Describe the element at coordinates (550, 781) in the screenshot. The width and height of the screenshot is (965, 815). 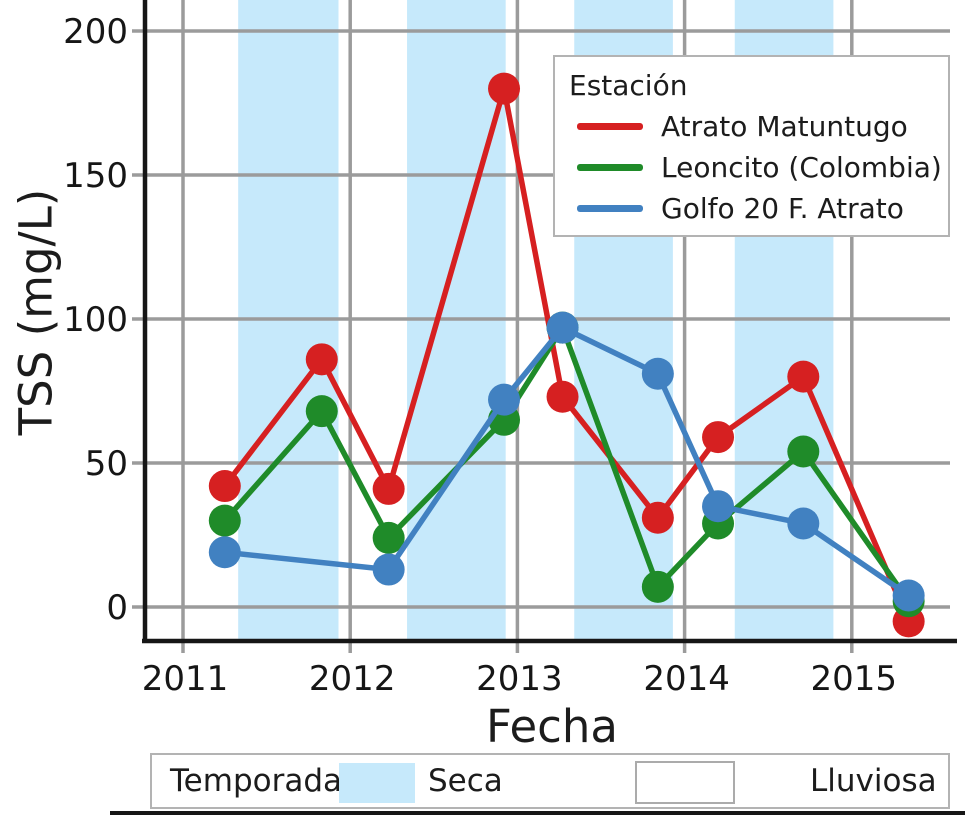
I see `season-legend: Temporada Seca Lluviosa` at that location.